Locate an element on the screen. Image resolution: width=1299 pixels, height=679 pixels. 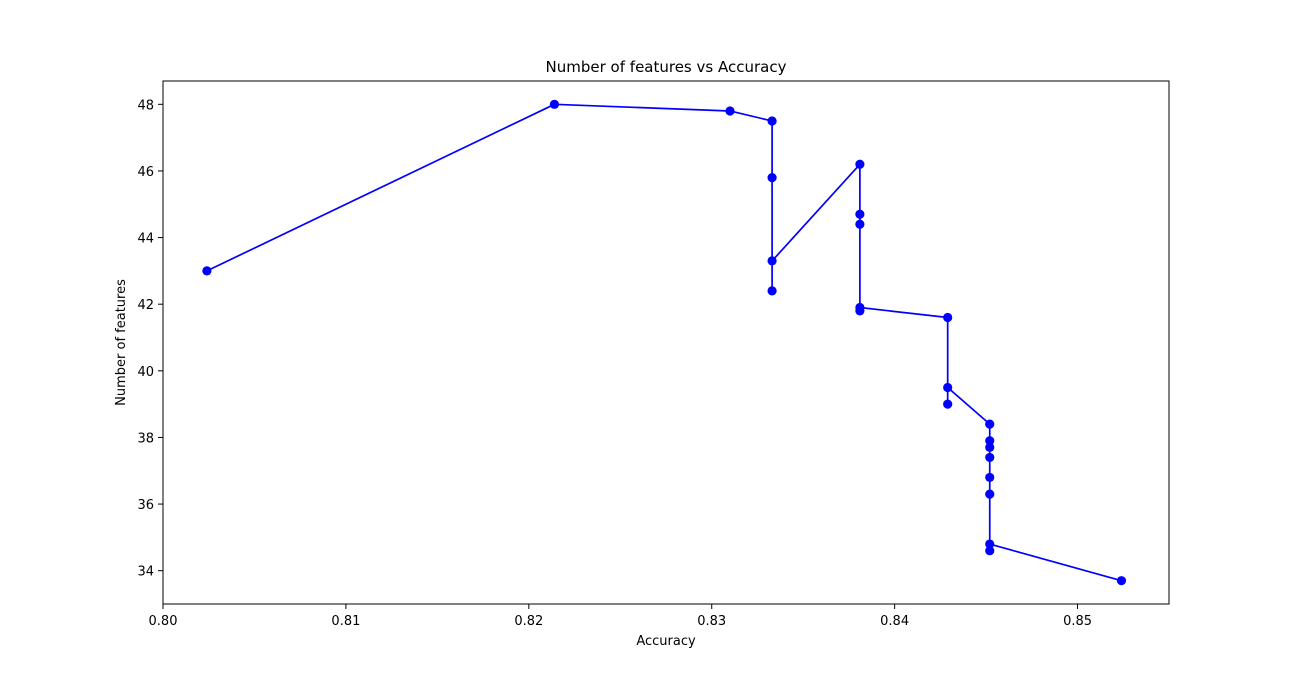
y-tick-label: 34 is located at coordinates (145, 572).